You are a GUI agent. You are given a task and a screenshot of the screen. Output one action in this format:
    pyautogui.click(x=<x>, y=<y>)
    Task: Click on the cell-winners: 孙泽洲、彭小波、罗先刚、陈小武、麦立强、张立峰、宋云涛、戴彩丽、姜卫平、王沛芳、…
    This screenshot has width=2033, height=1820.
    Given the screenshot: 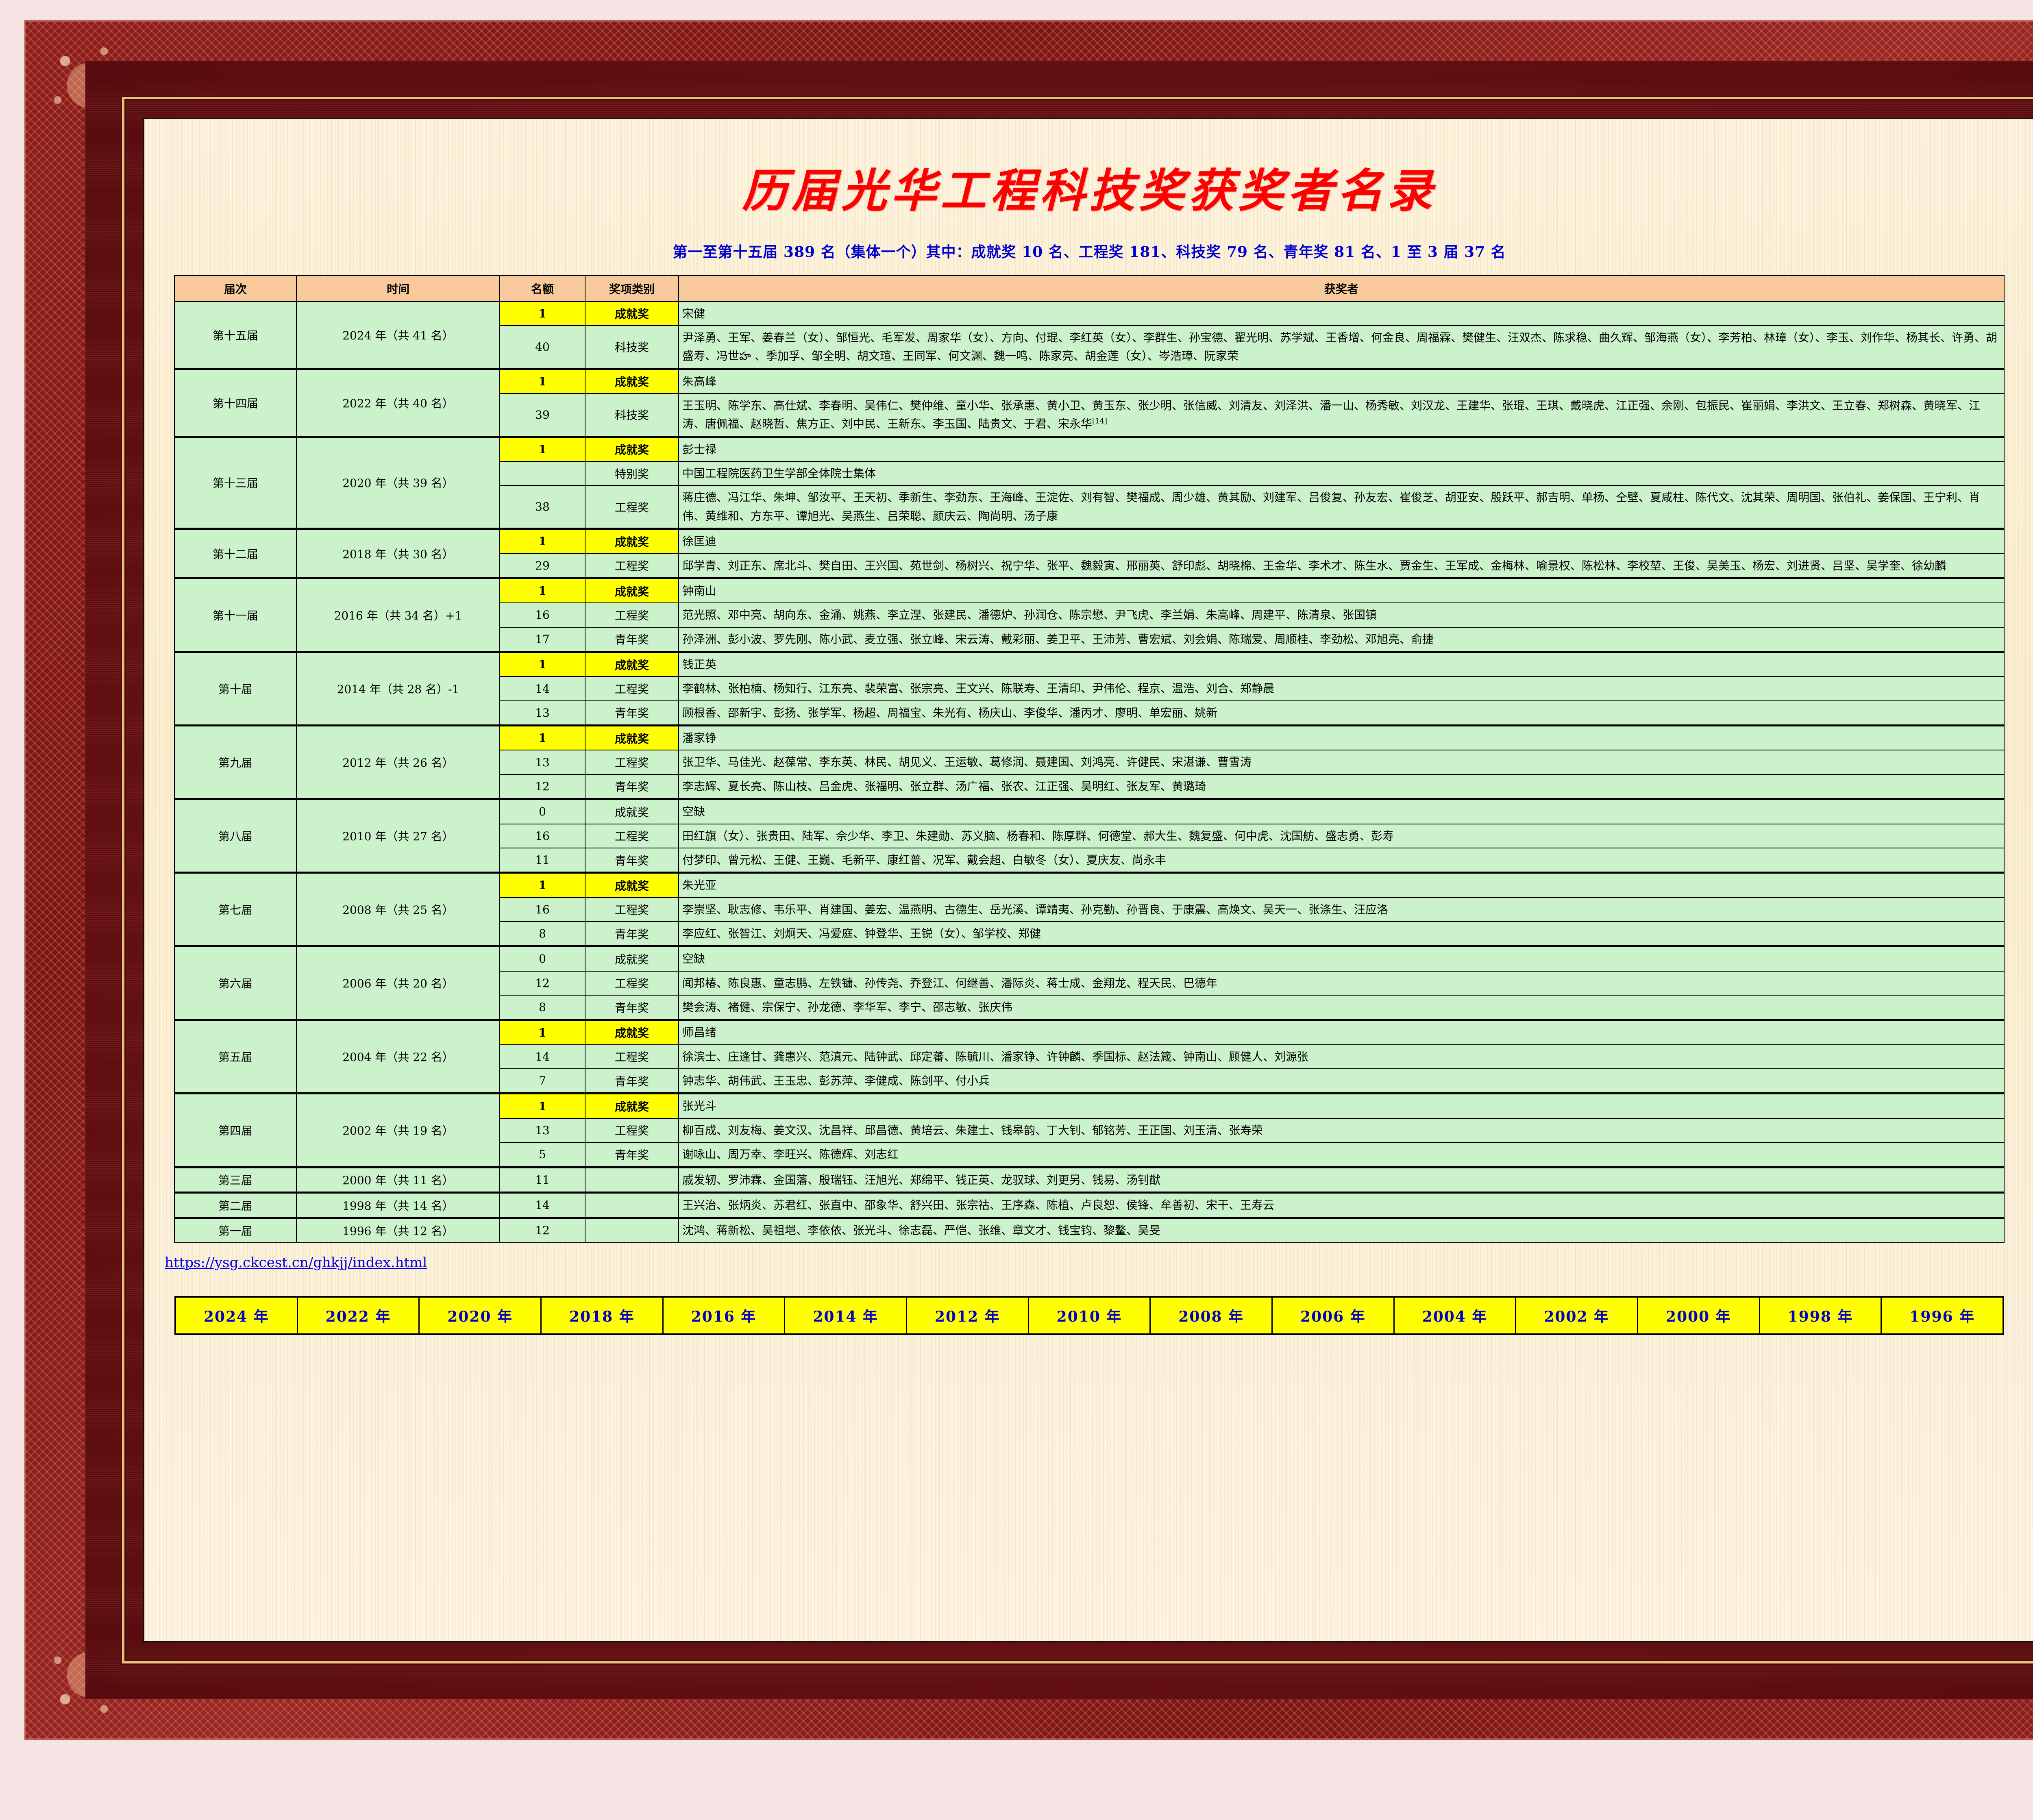 What is the action you would take?
    pyautogui.click(x=1341, y=639)
    